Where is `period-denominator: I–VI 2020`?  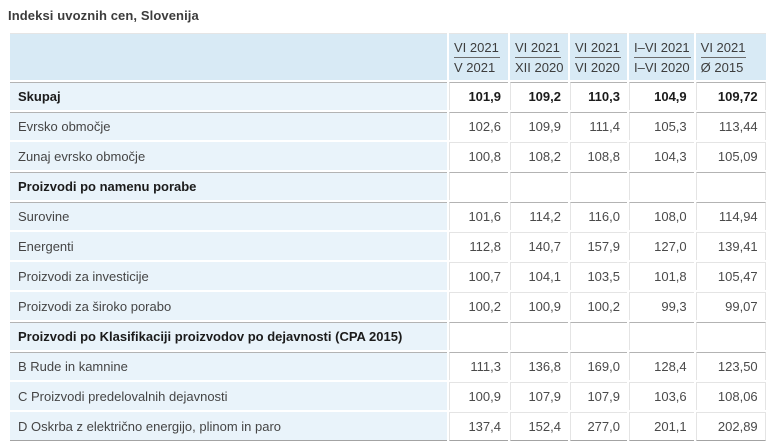
period-denominator: I–VI 2020 is located at coordinates (662, 67).